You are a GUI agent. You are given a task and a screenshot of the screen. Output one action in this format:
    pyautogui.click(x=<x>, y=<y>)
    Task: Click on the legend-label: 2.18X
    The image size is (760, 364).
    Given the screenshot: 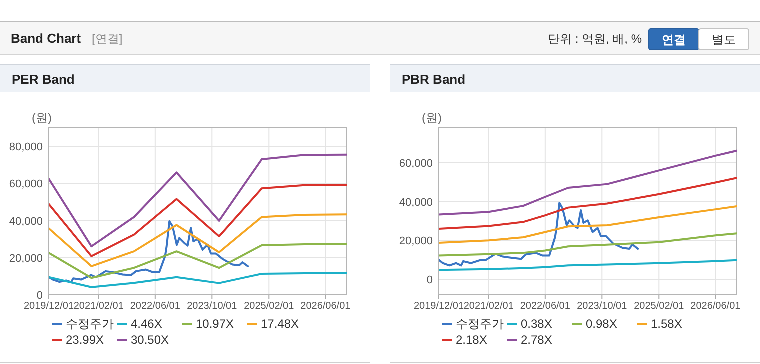 What is the action you would take?
    pyautogui.click(x=472, y=340)
    